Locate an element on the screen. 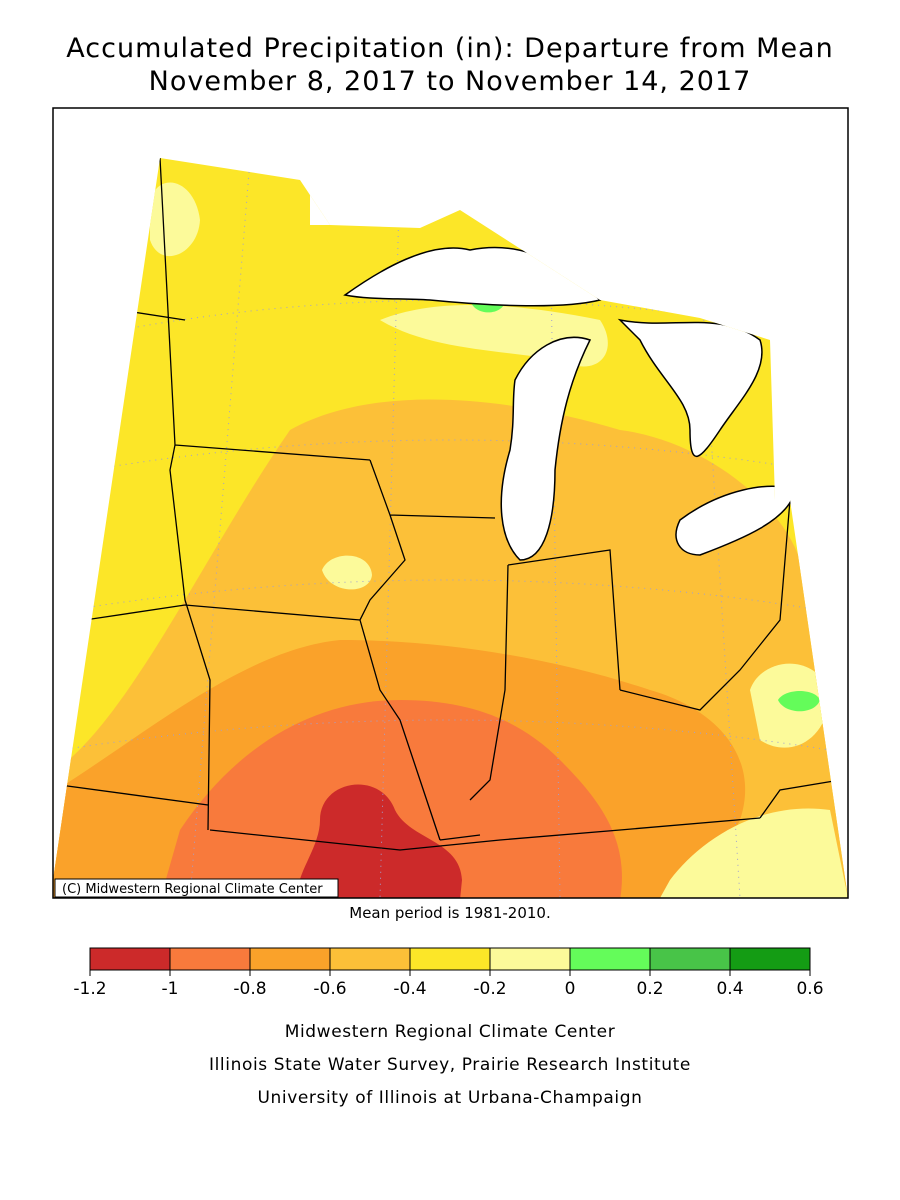  colorbar: -1.2 -1 -0.8 -0.6 -0.4 -0.2 0 0.2 0.4 0.6 is located at coordinates (448, 973).